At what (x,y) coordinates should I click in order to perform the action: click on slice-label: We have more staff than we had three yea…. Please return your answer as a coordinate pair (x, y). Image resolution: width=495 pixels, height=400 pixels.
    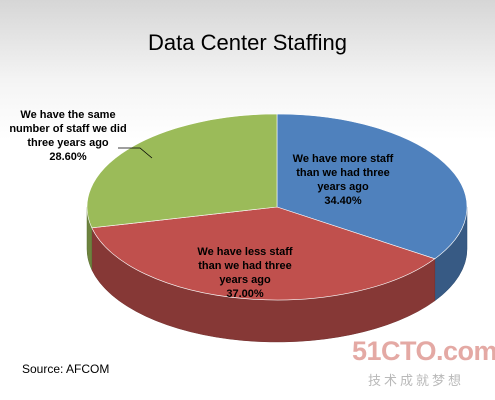
    Looking at the image, I should click on (343, 180).